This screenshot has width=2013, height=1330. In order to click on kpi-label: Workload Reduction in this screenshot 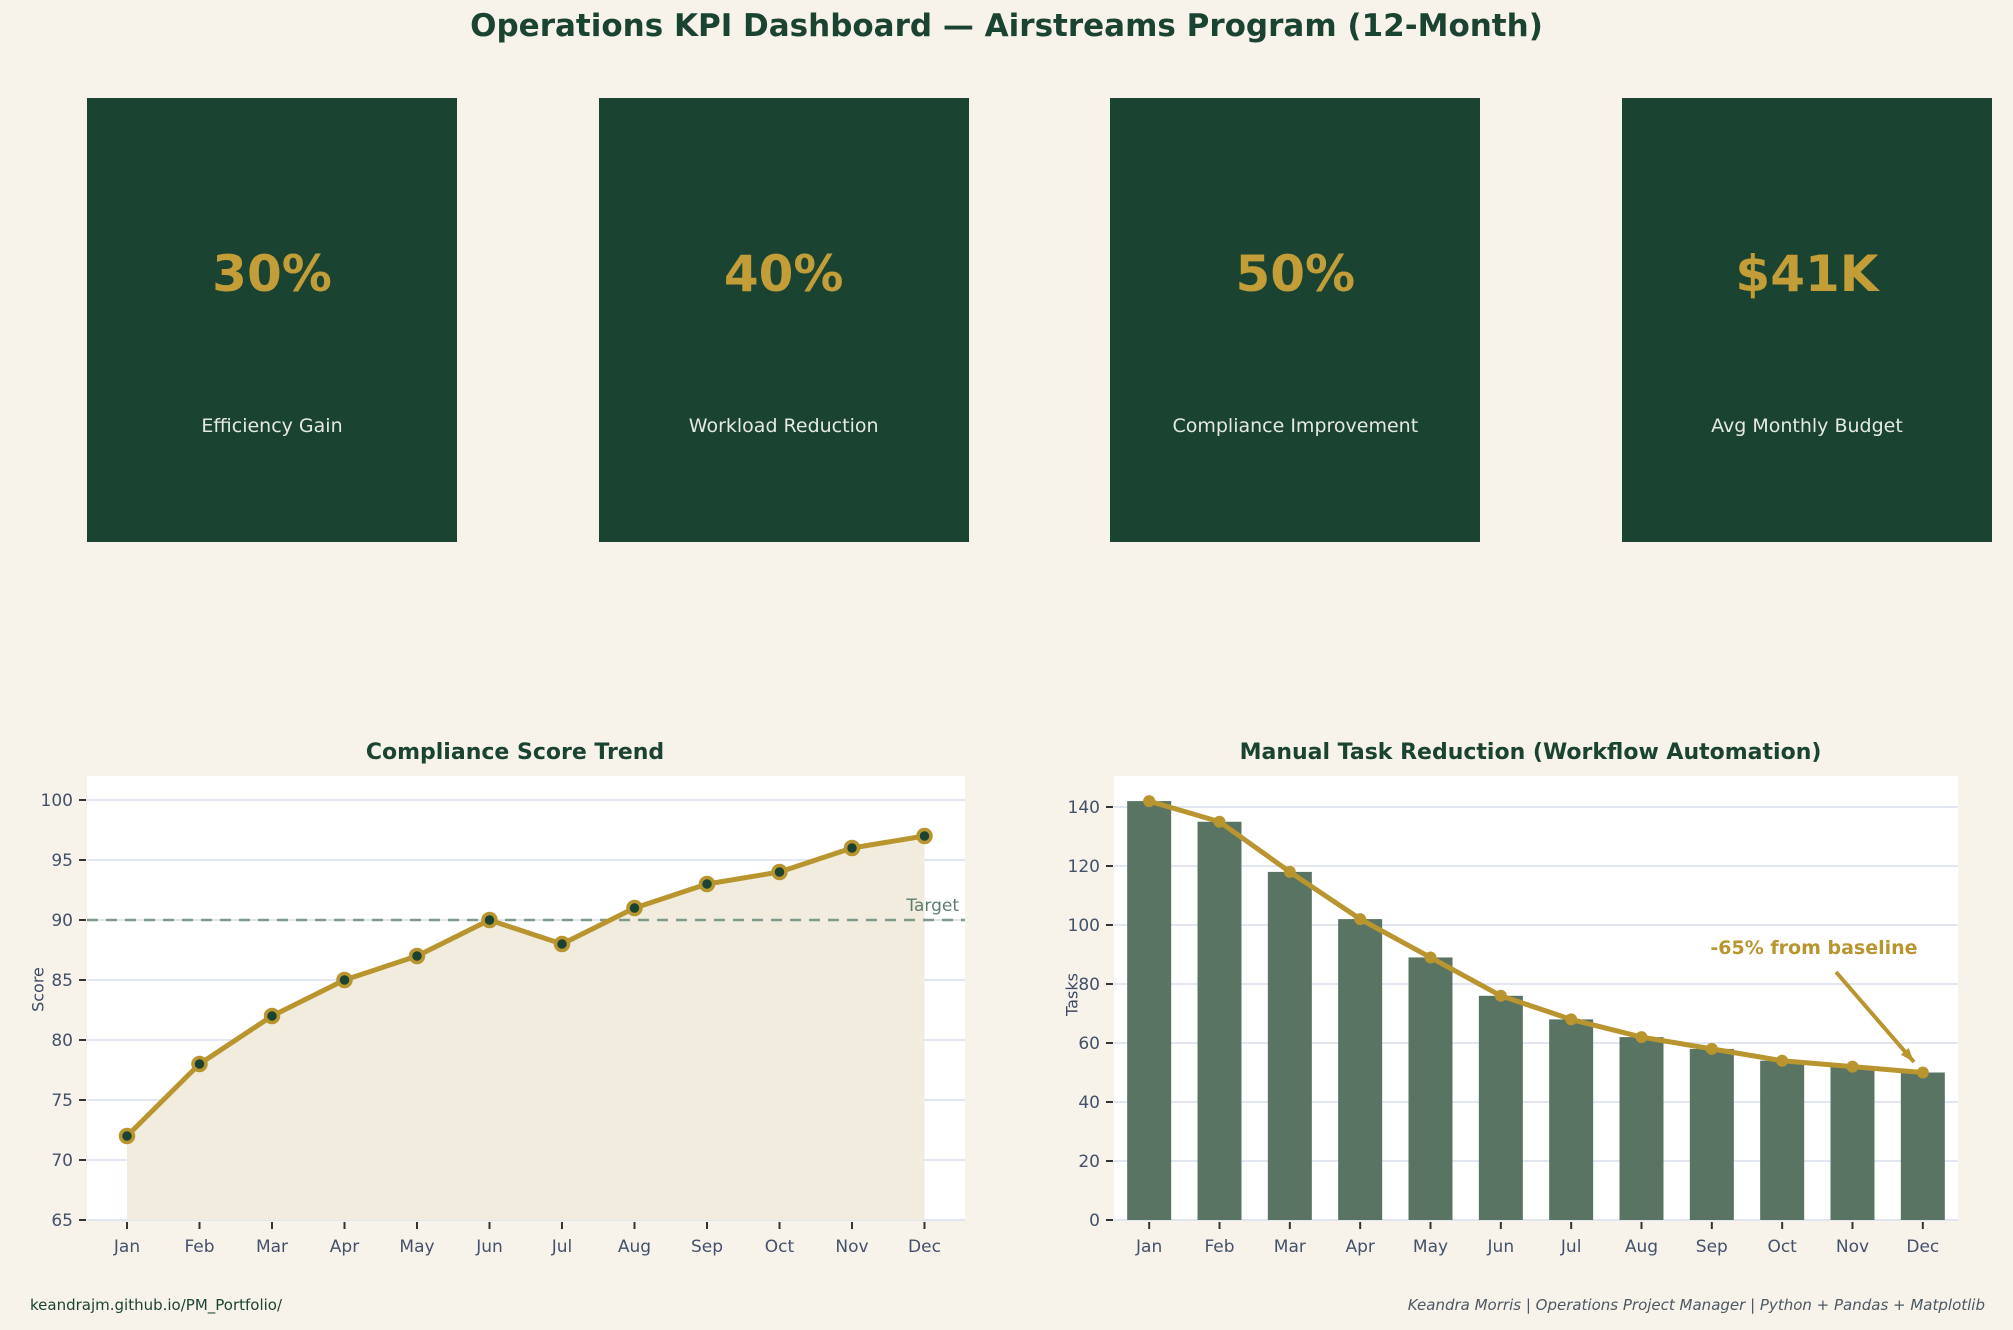, I will do `click(783, 426)`.